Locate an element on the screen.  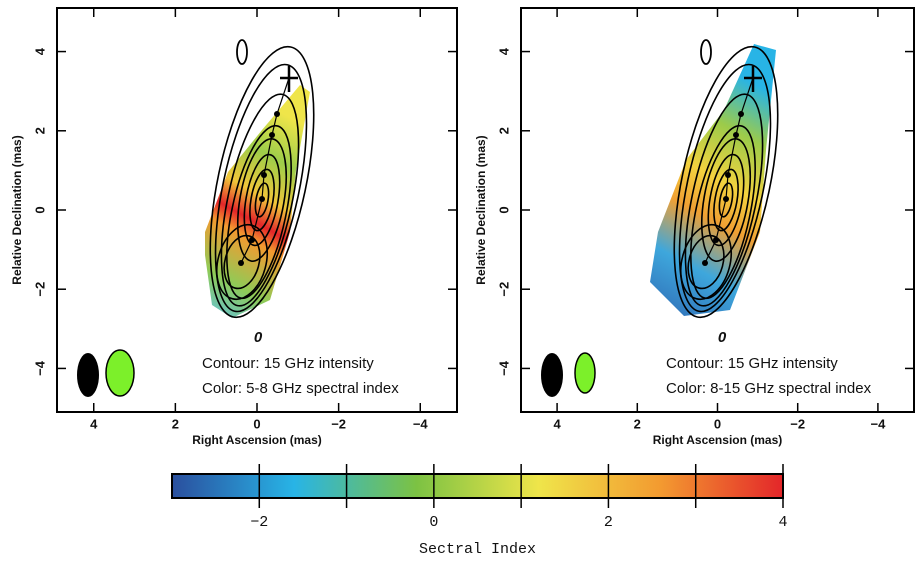
colorbar-label: Sectral Index is located at coordinates (477, 549).